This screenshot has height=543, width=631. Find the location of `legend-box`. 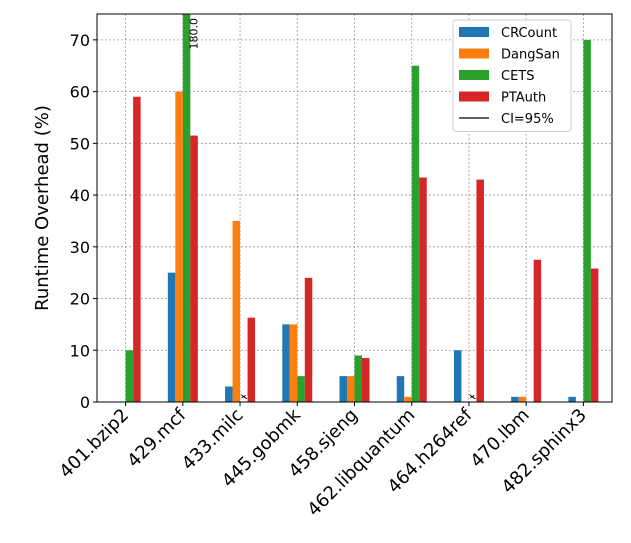

legend-box is located at coordinates (512, 75).